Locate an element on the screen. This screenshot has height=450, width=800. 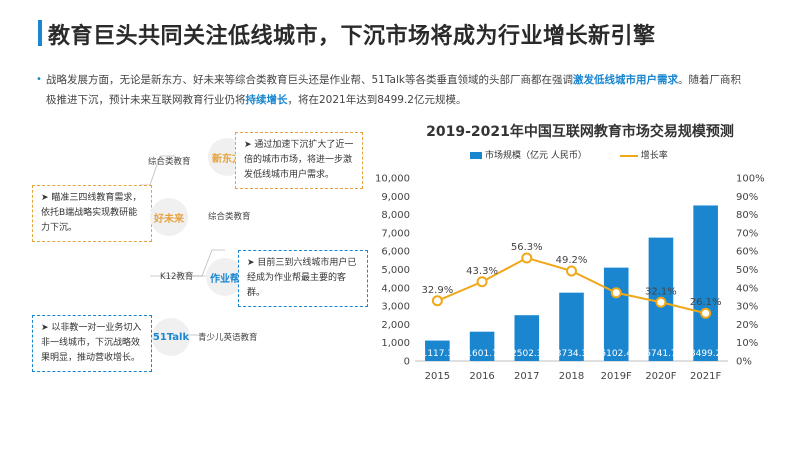
title-accent-bar is located at coordinates (40, 33).